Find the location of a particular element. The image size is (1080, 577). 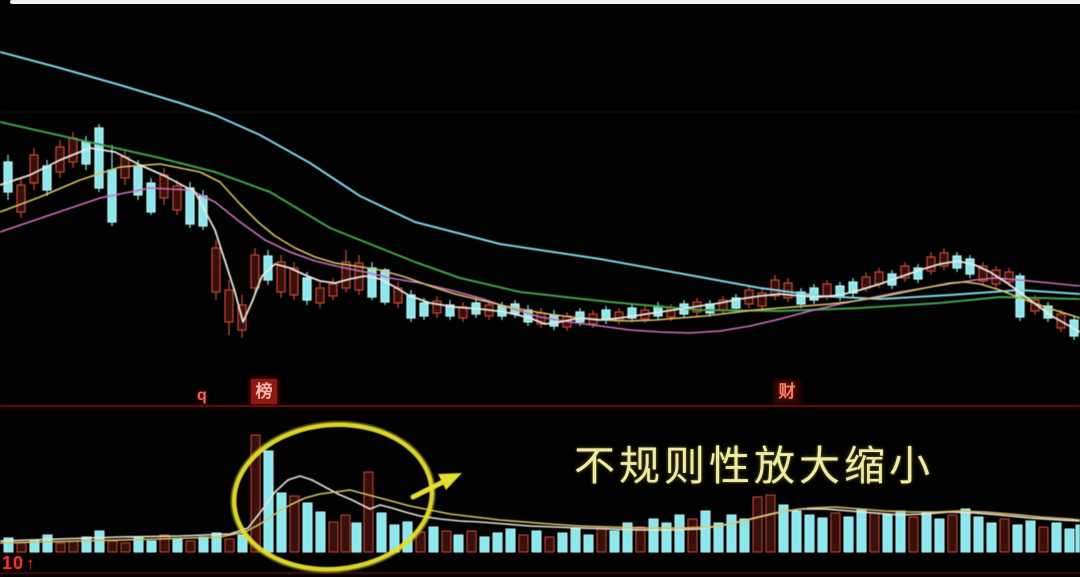

vol-ma-yellow is located at coordinates (540, 516).